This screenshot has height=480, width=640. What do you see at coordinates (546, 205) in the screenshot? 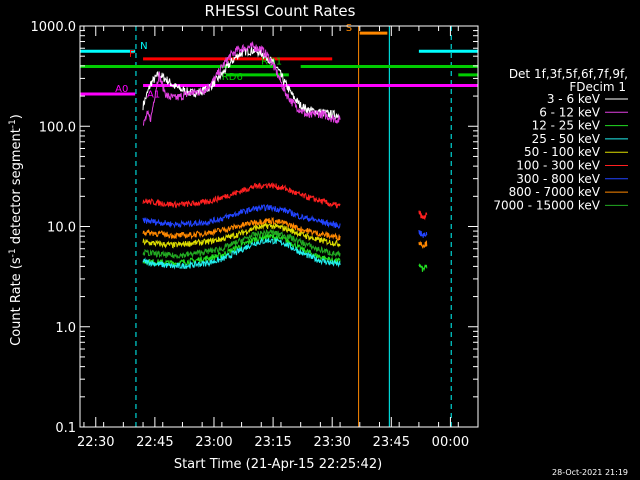
I see `legend-label: 7000 - 15000 keV` at bounding box center [546, 205].